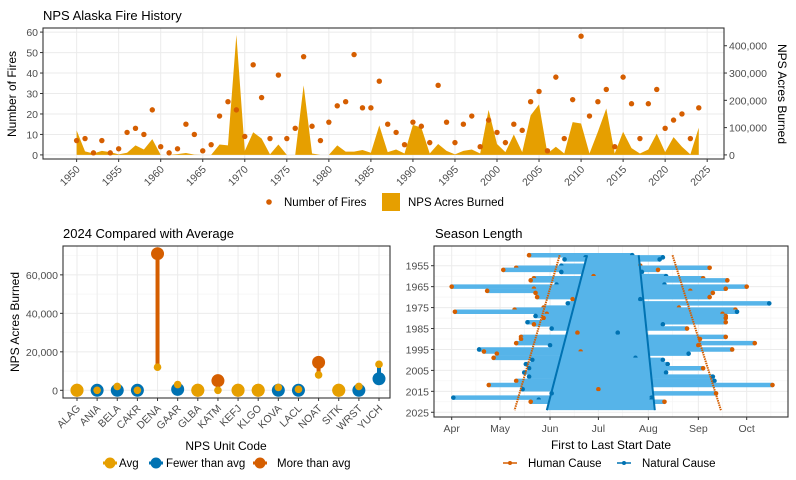 The height and width of the screenshot is (480, 796). I want to click on y-right-tick-label: 0, so click(732, 156).